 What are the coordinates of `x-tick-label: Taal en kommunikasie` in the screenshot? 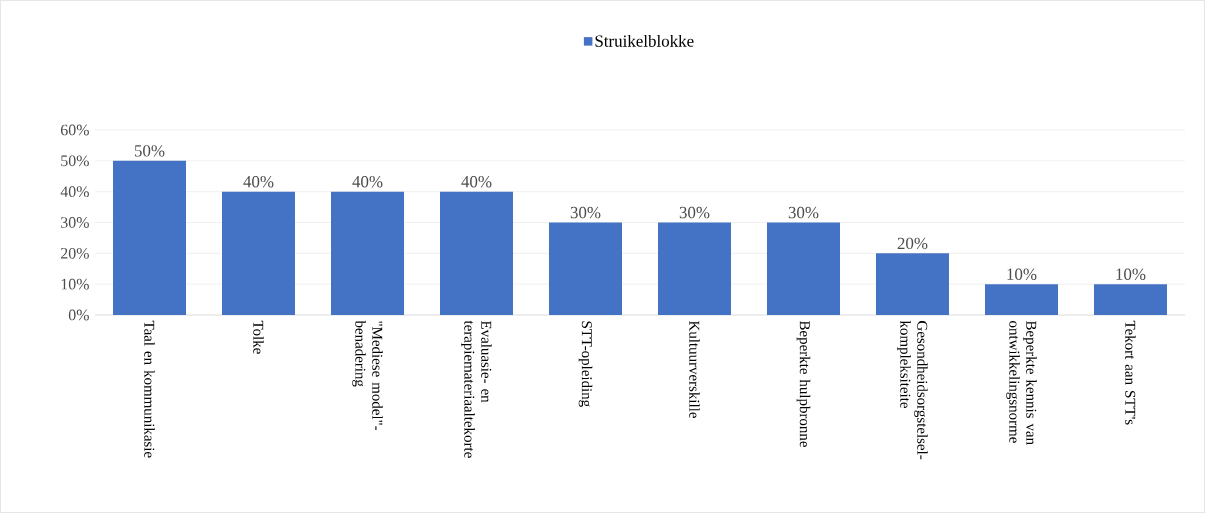 It's located at (149, 389).